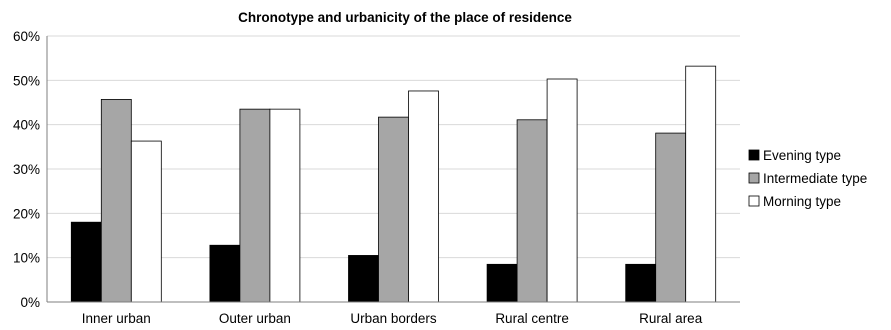  What do you see at coordinates (532, 318) in the screenshot?
I see `x-tick-label: Rural centre` at bounding box center [532, 318].